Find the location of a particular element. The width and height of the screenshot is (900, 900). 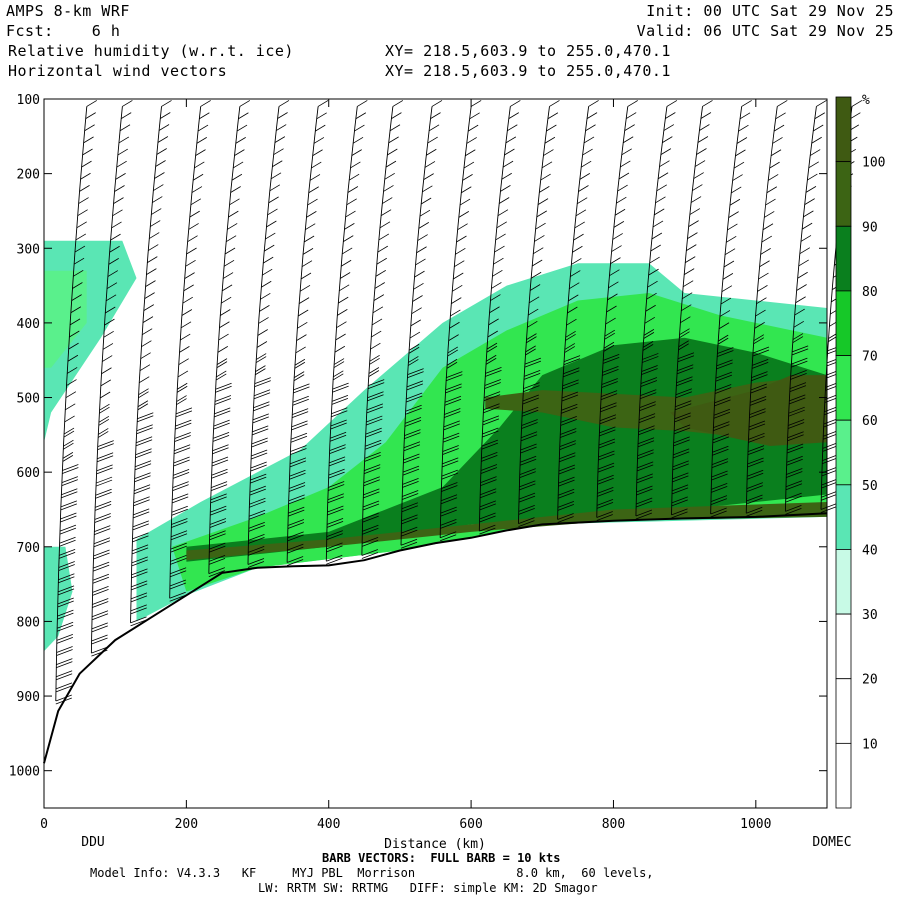

y-tick-label: 1000 is located at coordinates (24, 772).